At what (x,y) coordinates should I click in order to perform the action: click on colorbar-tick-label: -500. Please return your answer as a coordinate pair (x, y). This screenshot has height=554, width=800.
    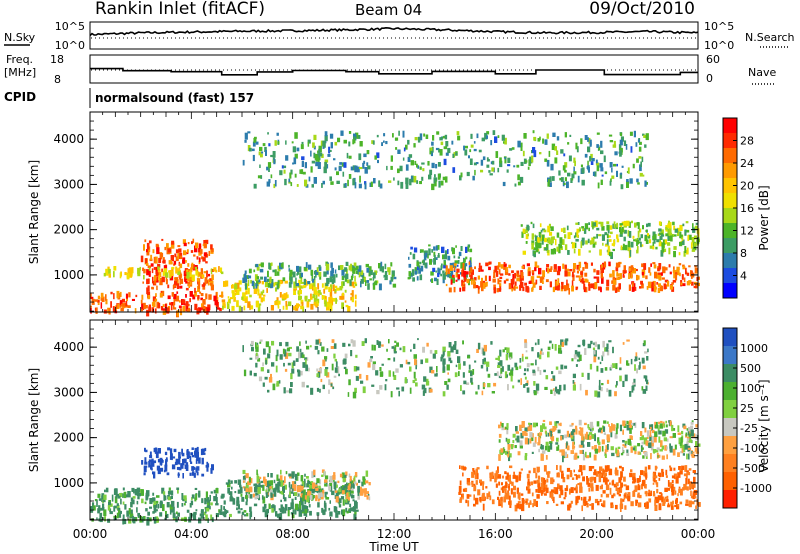
    Looking at the image, I should click on (752, 468).